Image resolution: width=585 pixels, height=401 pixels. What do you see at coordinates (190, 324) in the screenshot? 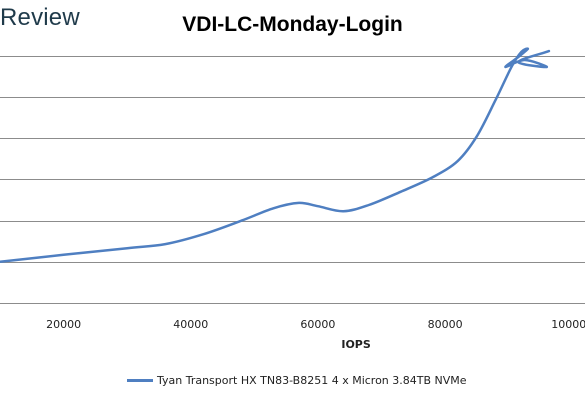
I see `x-tick-label: 40000` at bounding box center [190, 324].